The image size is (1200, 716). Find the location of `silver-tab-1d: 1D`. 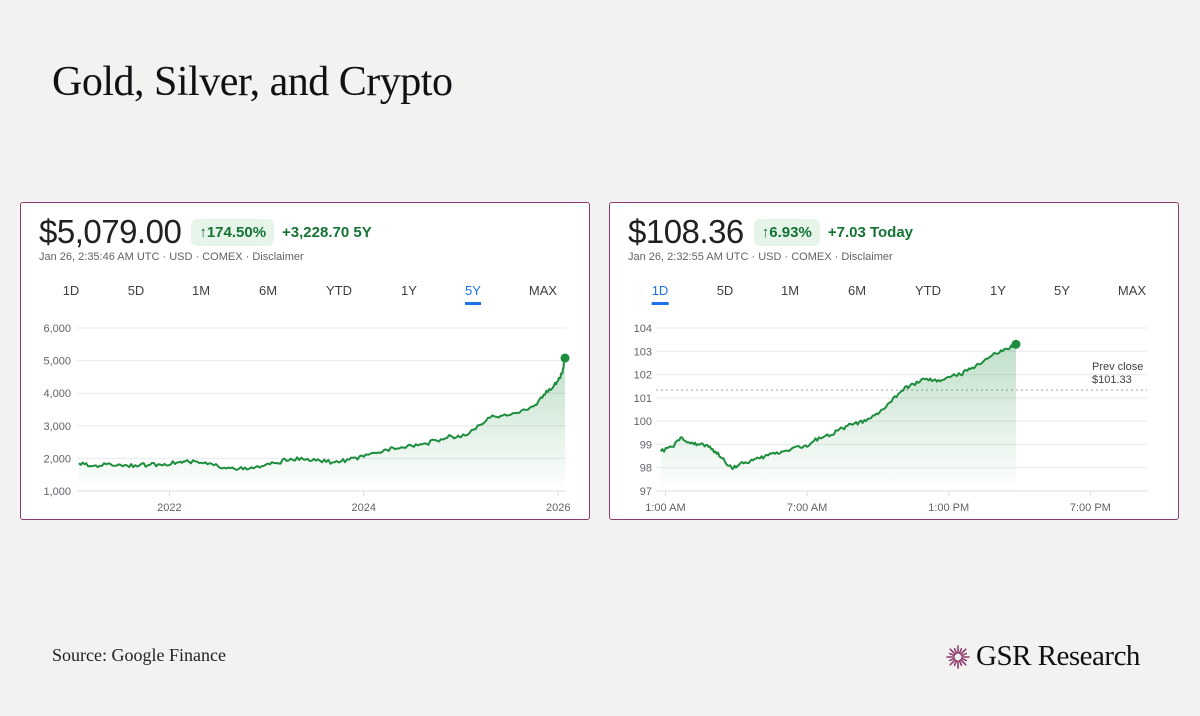

silver-tab-1d: 1D is located at coordinates (660, 294).